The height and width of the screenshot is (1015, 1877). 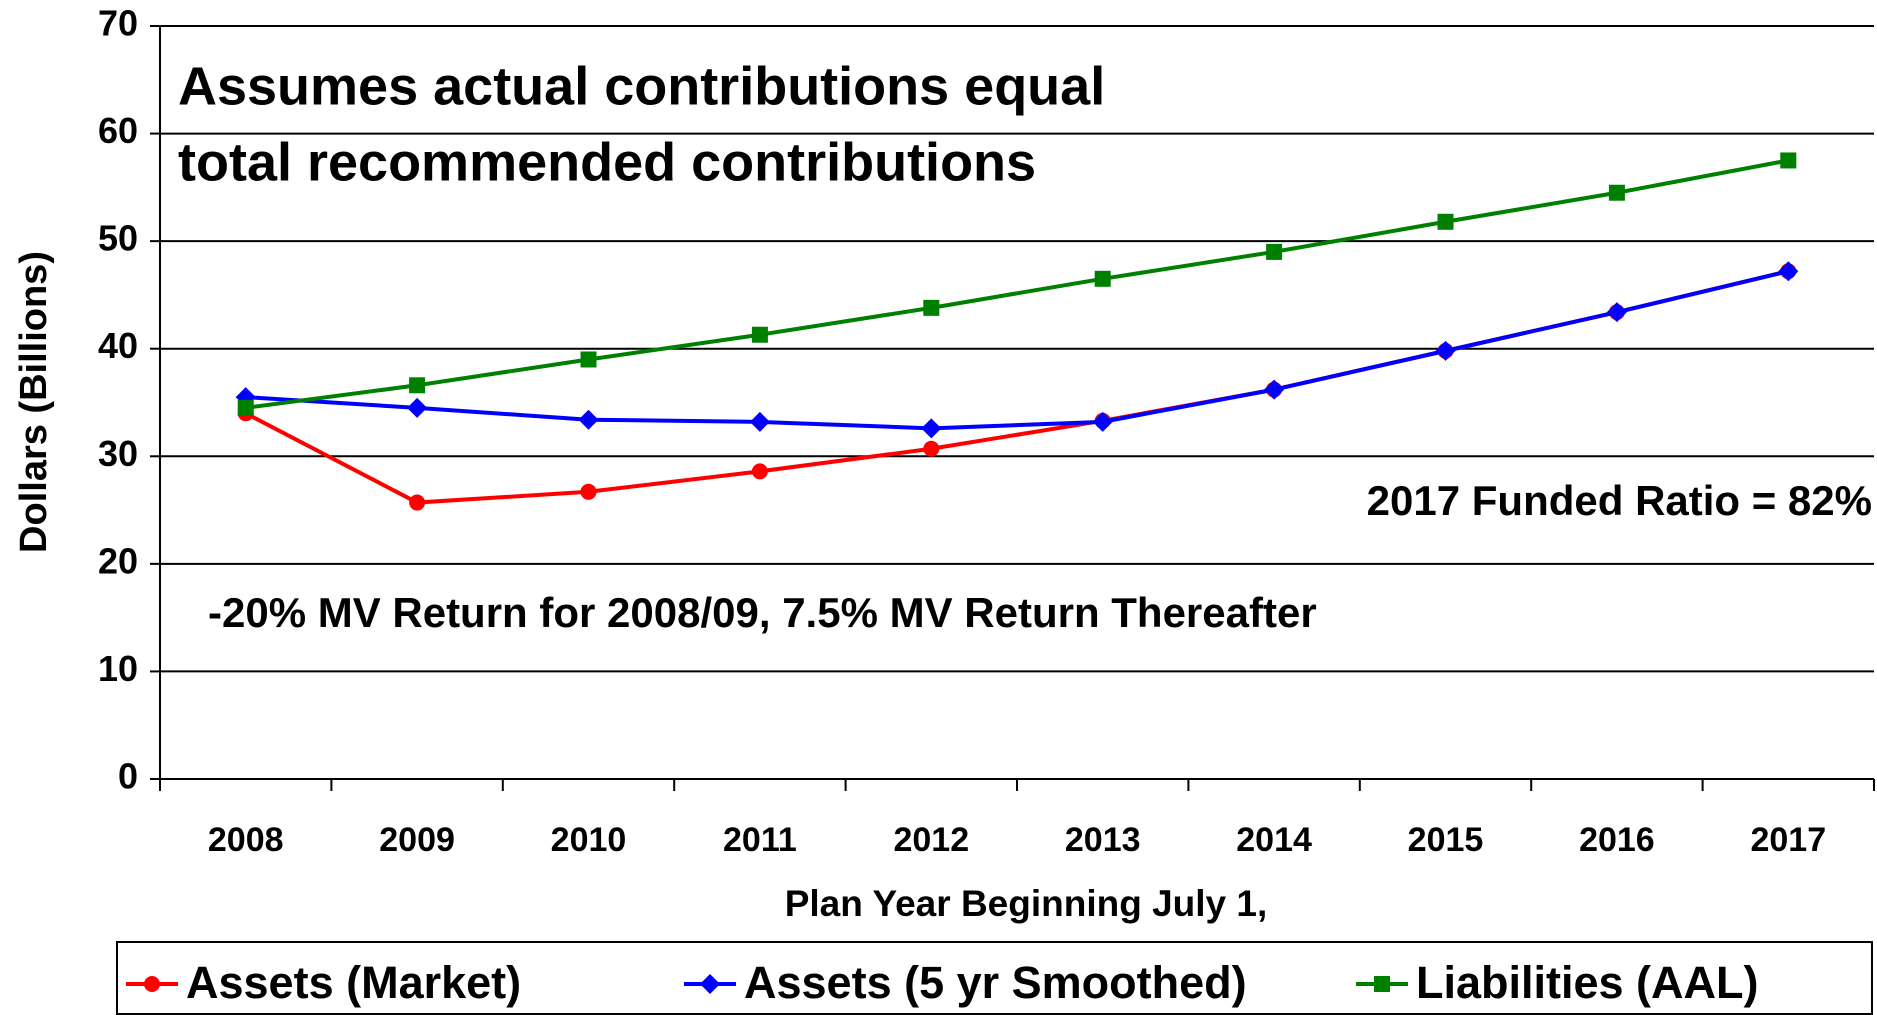 I want to click on legend-label: Assets (5 yr Smoothed), so click(x=995, y=982).